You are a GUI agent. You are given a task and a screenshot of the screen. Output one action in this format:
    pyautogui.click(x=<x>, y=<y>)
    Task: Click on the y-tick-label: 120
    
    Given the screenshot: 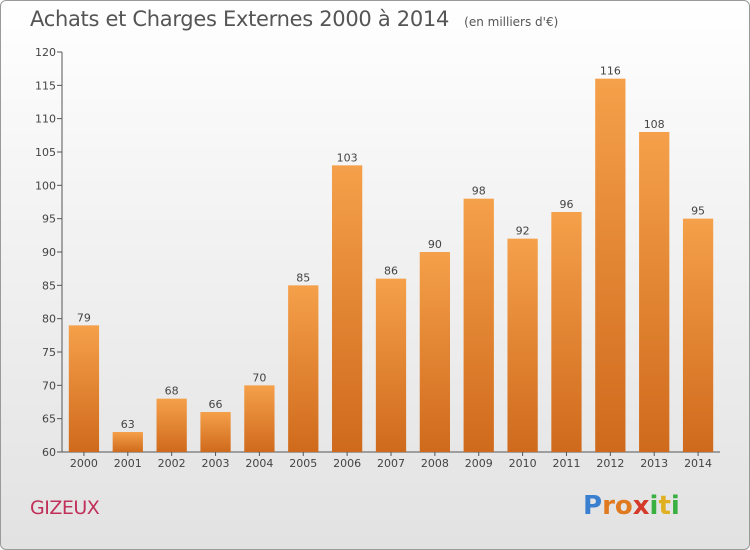 What is the action you would take?
    pyautogui.click(x=45, y=52)
    